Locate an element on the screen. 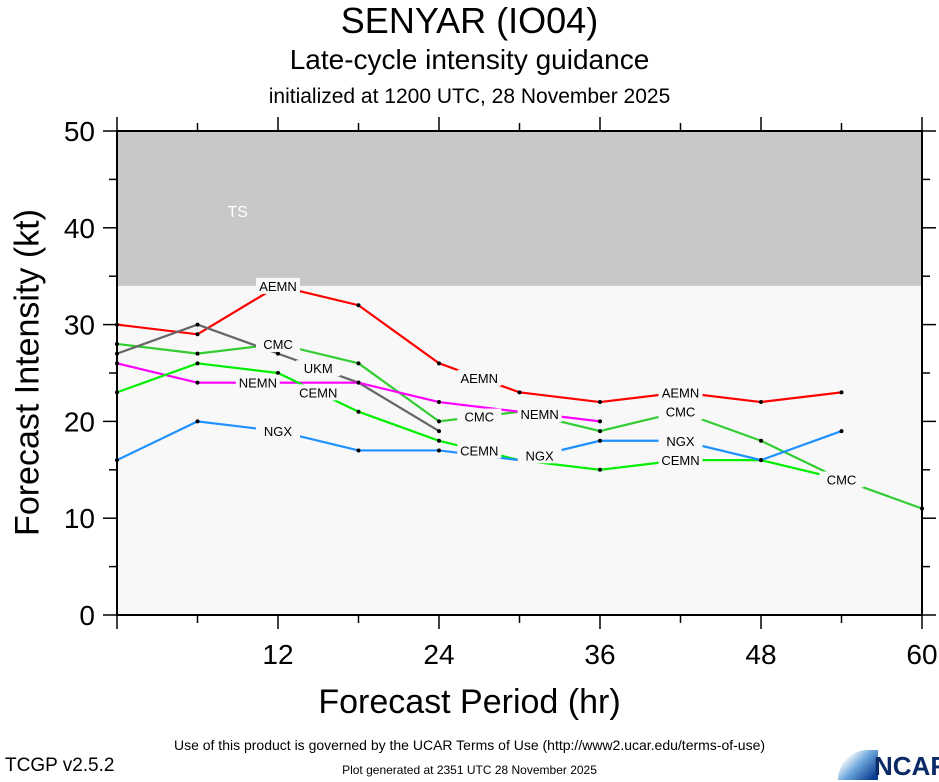  y-tick-label: 50 is located at coordinates (79, 131).